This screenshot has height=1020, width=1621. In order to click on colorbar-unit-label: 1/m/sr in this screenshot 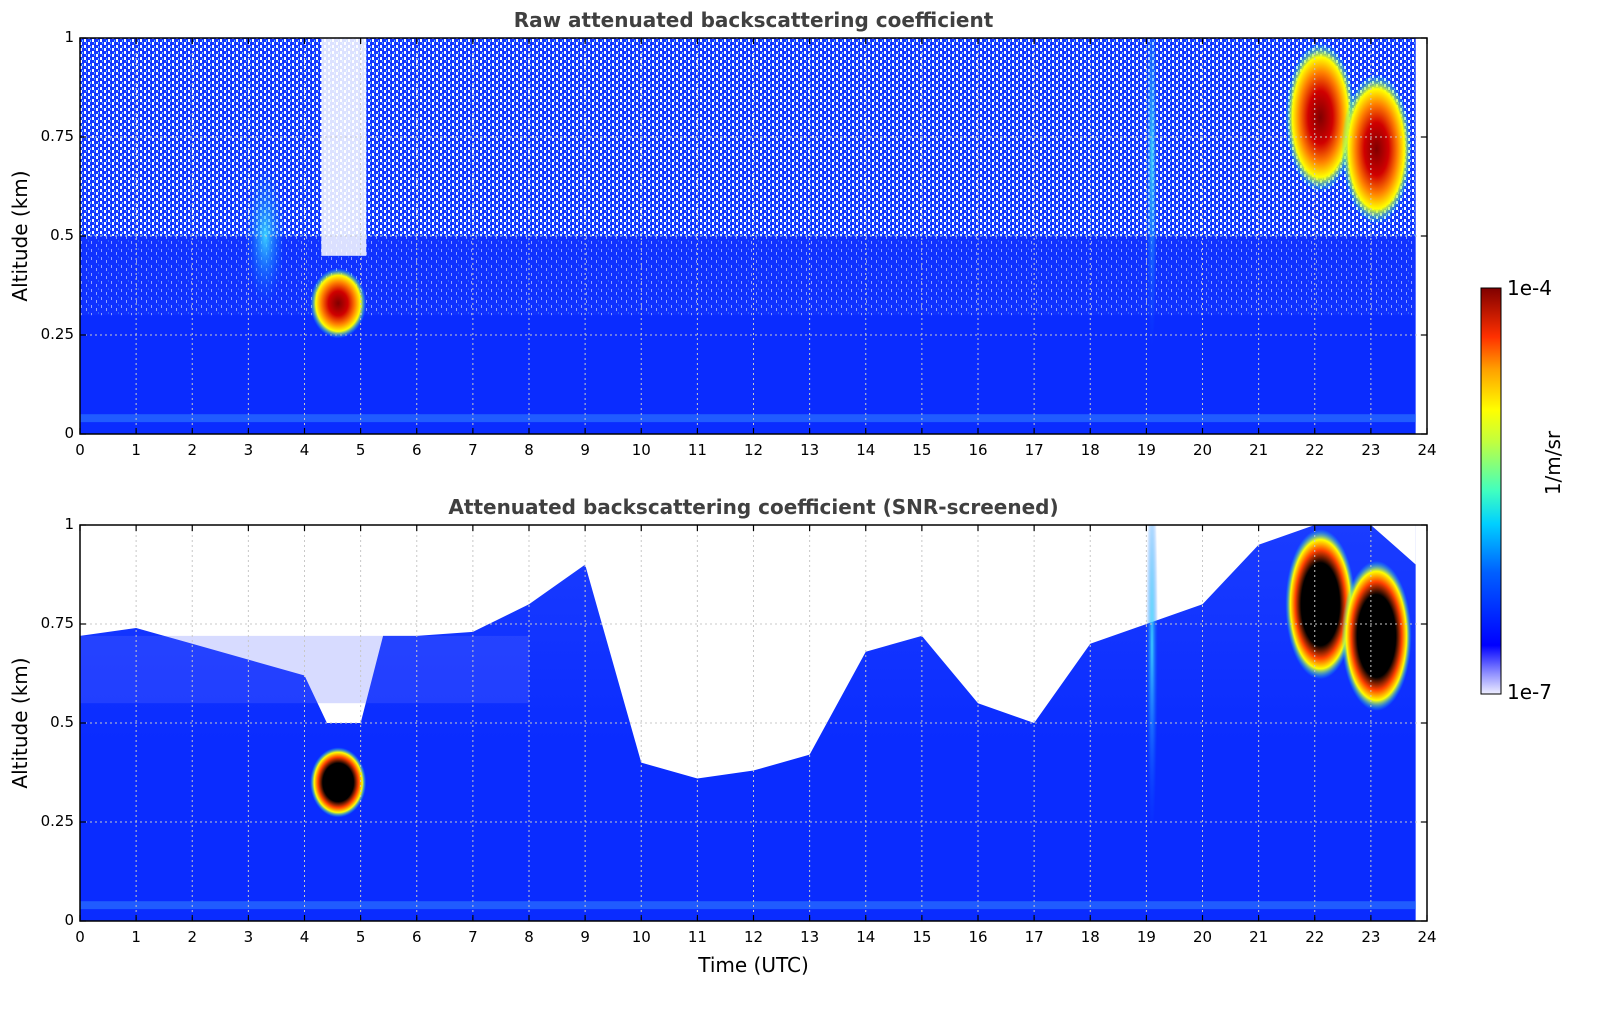, I will do `click(1553, 463)`.